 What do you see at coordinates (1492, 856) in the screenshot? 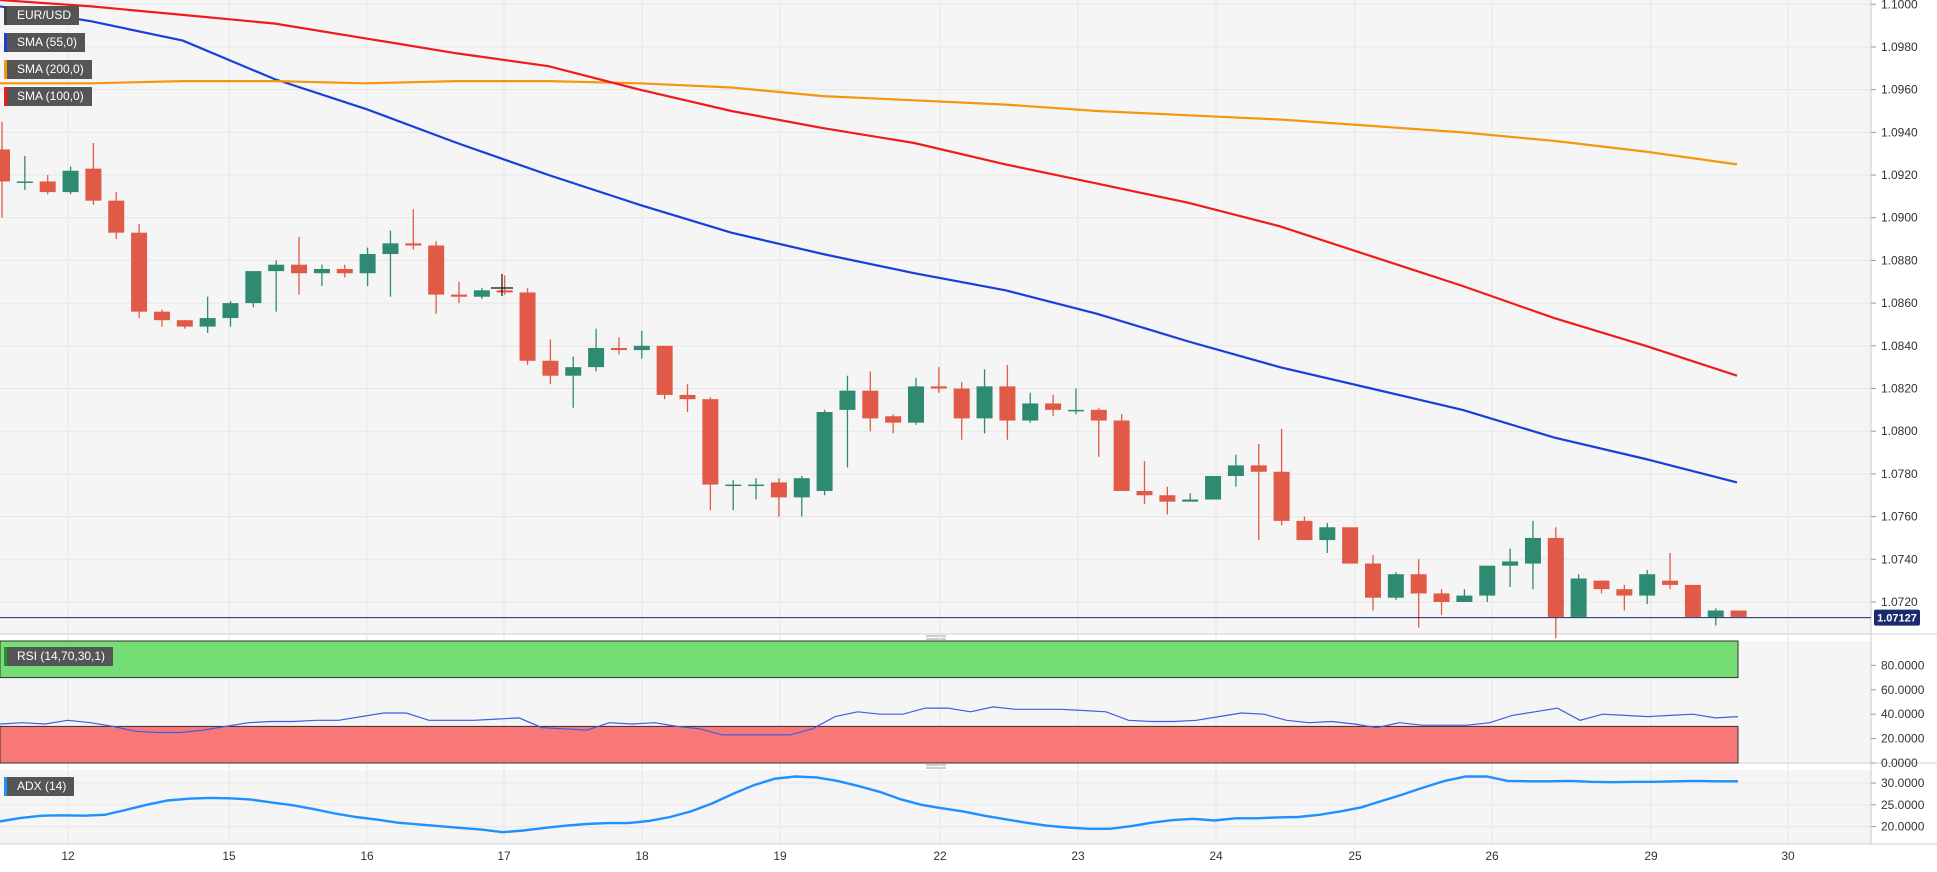
I see `x-tick-label: 26` at bounding box center [1492, 856].